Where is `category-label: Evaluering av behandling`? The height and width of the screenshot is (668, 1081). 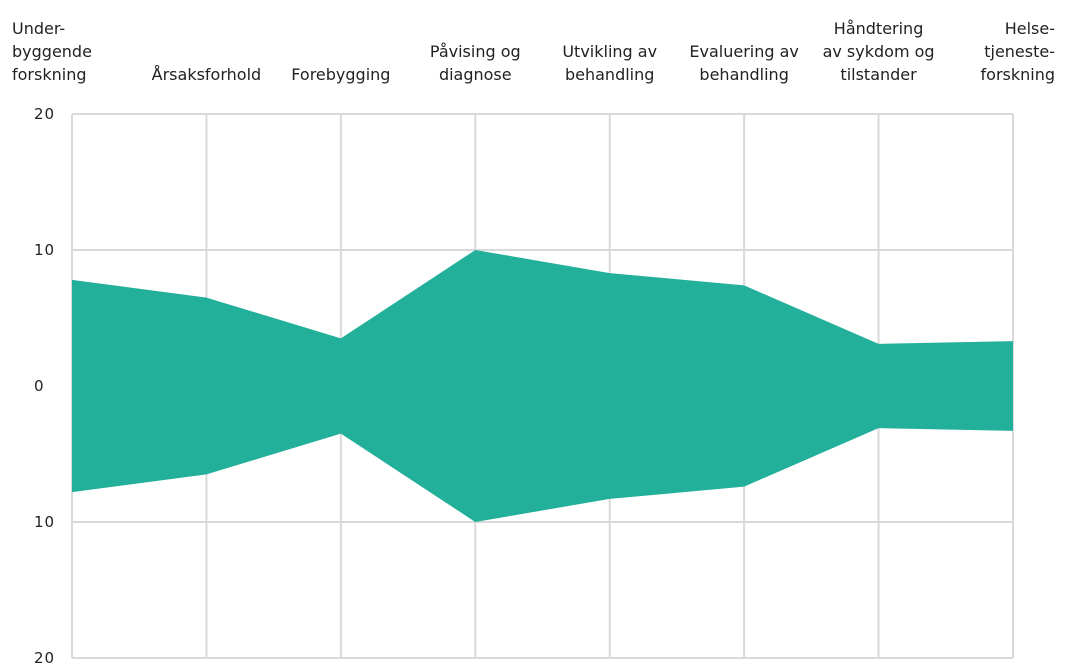
category-label: Evaluering av behandling is located at coordinates (744, 63).